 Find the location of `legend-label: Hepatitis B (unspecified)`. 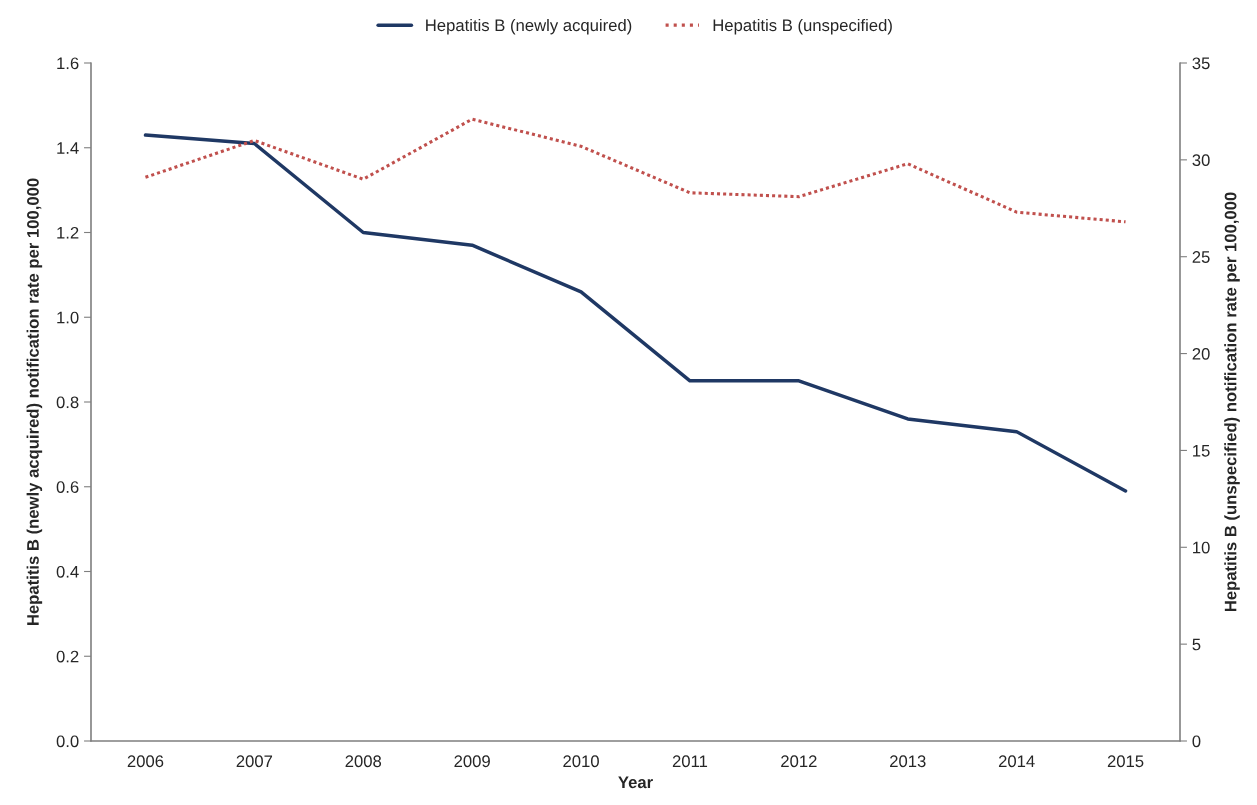

legend-label: Hepatitis B (unspecified) is located at coordinates (802, 26).